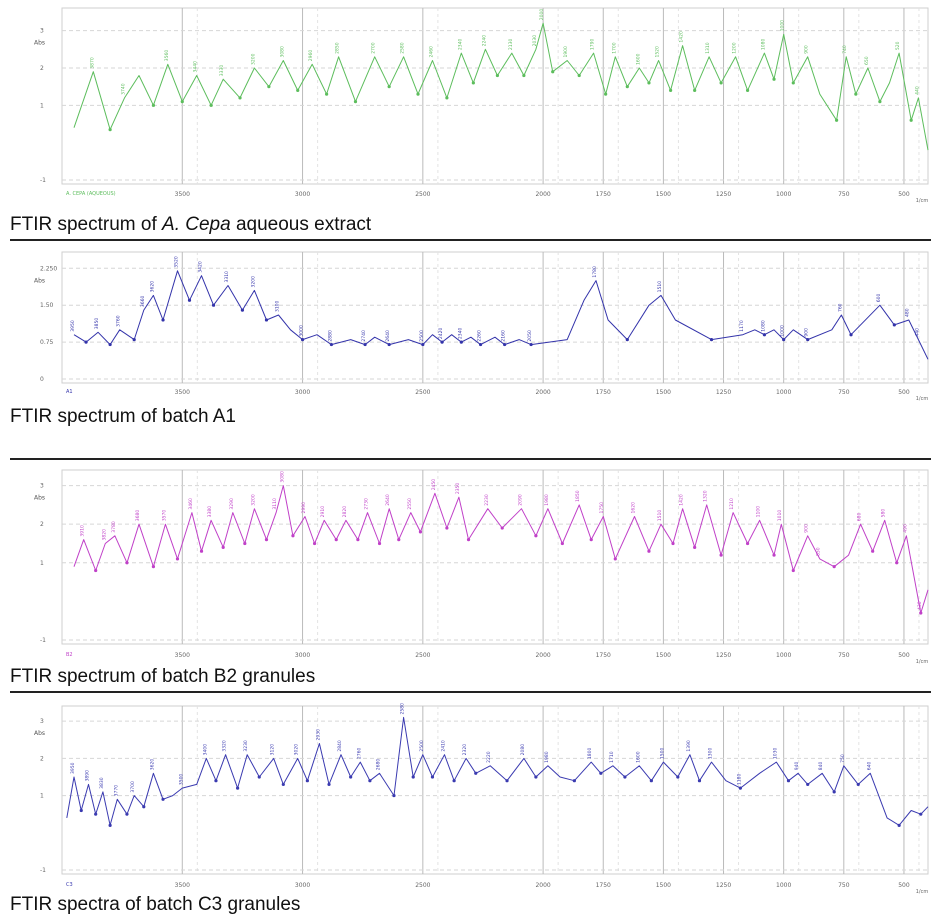 Image resolution: width=931 pixels, height=919 pixels. Describe the element at coordinates (48, 268) in the screenshot. I see `y-tick-label: 2.250` at that location.